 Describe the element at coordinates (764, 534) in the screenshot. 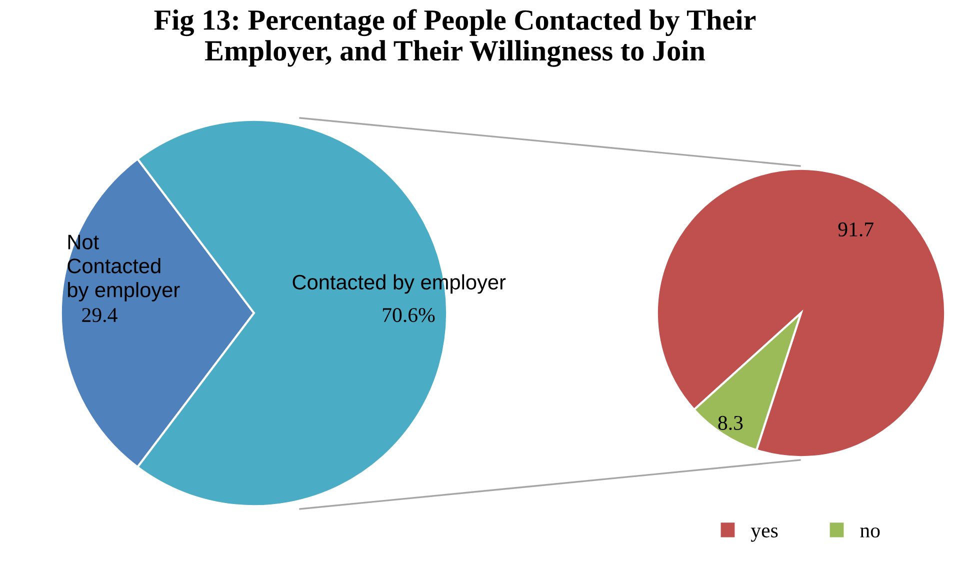

I see `legend-label: yes` at that location.